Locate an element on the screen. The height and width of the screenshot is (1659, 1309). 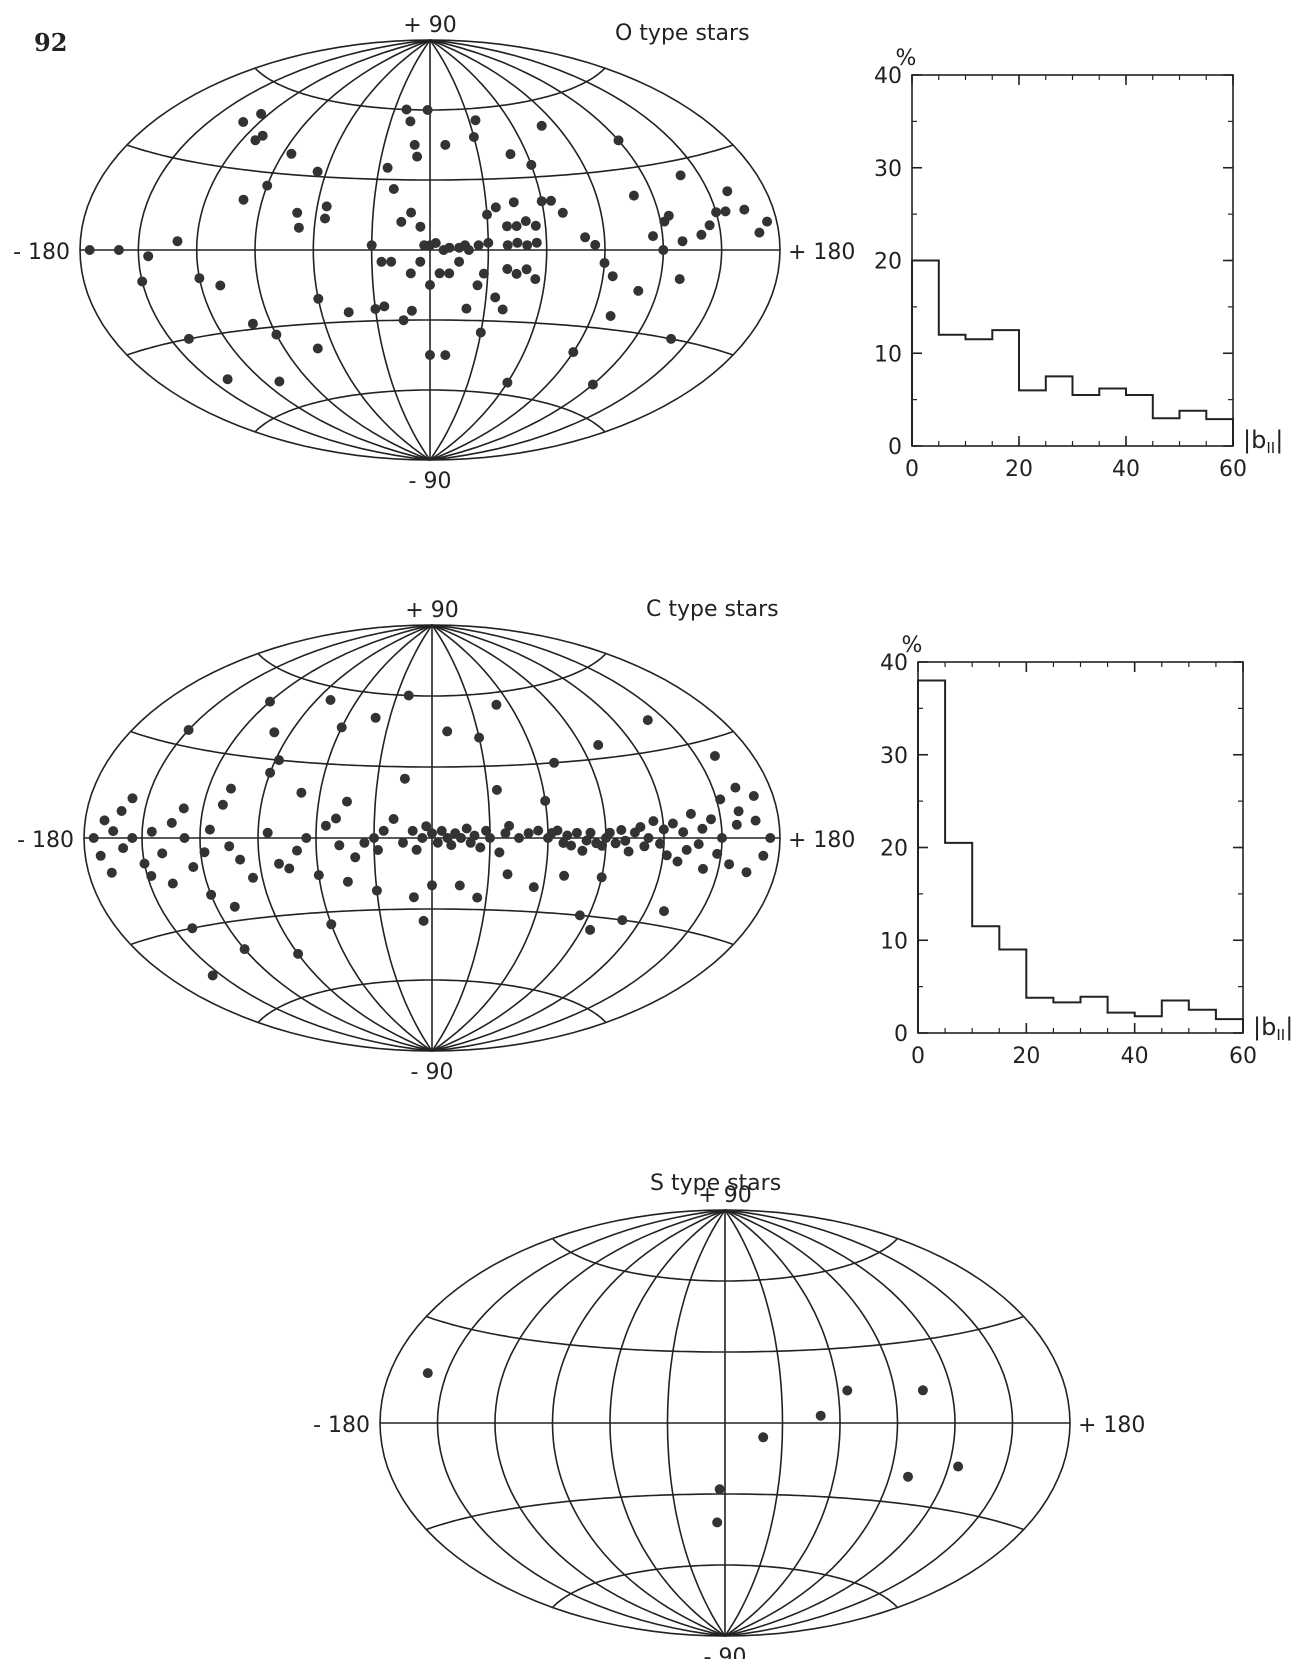
o-type-hist-histogram-bar is located at coordinates (1219, 432).